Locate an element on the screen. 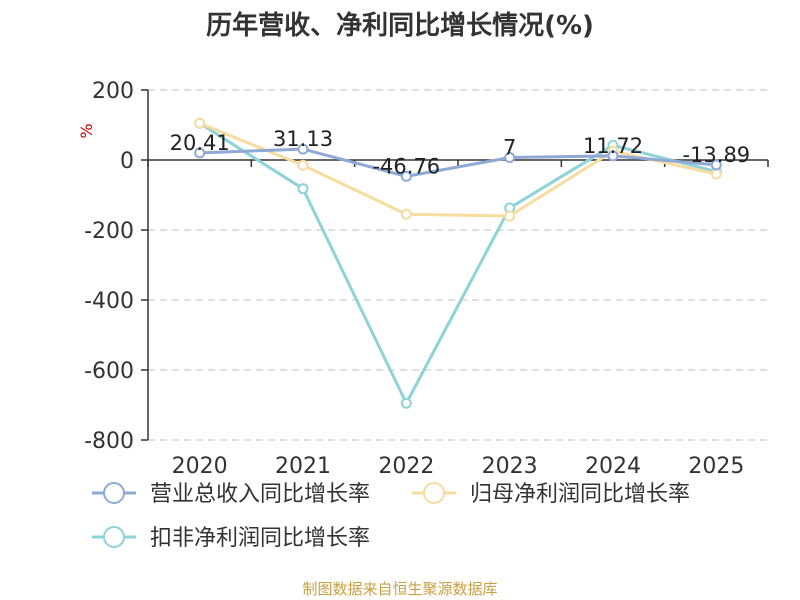 This screenshot has height=600, width=800. data-label: 20.41 is located at coordinates (200, 143).